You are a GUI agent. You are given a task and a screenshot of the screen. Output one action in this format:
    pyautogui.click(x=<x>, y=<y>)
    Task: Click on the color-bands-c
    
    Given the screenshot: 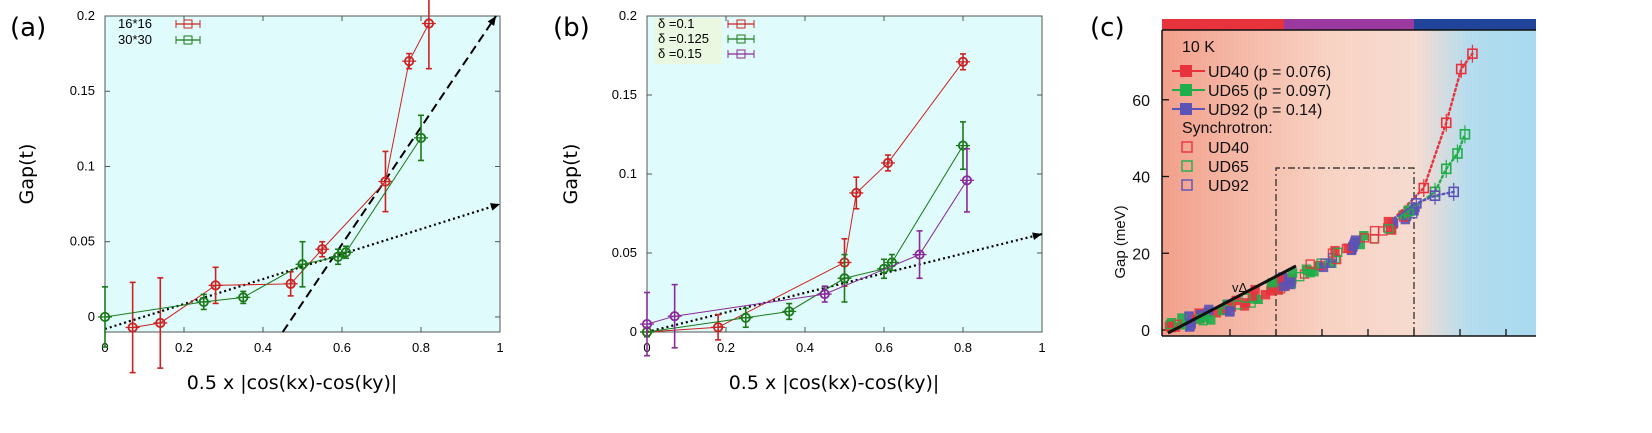 What is the action you would take?
    pyautogui.click(x=1349, y=24)
    